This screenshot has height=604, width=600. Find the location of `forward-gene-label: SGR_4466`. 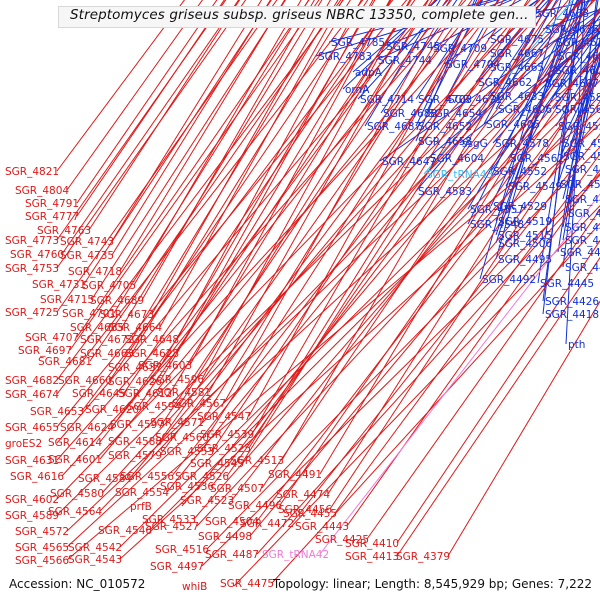

forward-gene-label: SGR_4466 is located at coordinates (582, 241).